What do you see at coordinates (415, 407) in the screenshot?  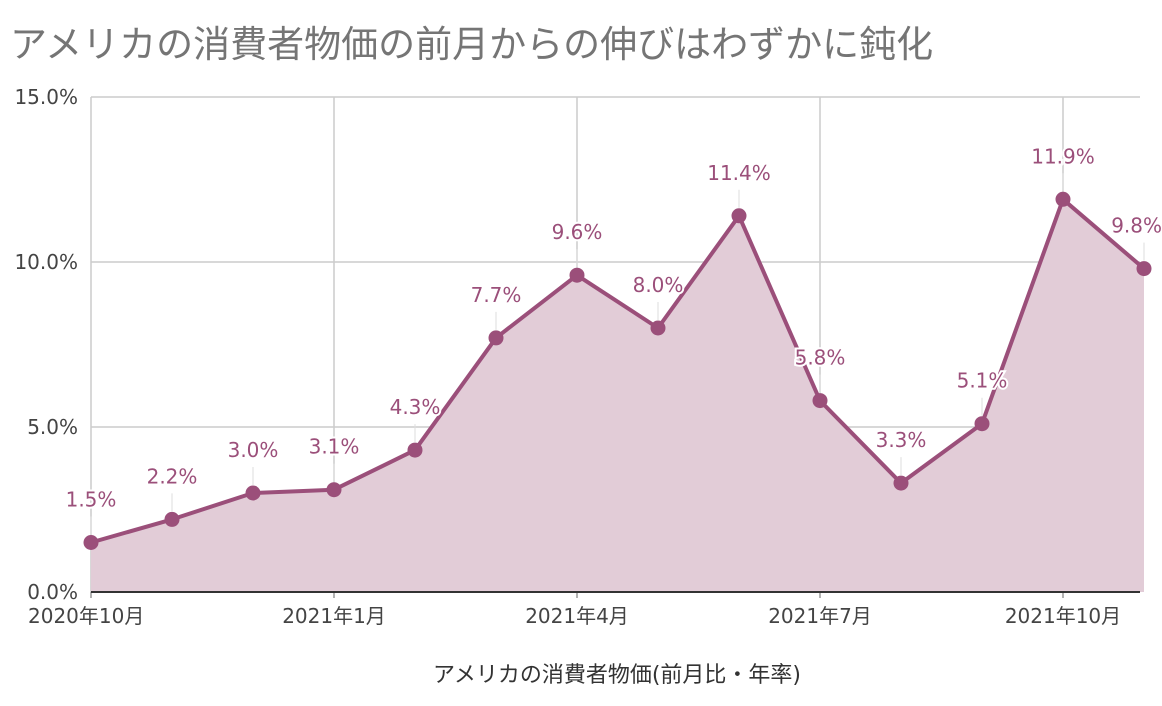 I see `data-label: 4.3%` at bounding box center [415, 407].